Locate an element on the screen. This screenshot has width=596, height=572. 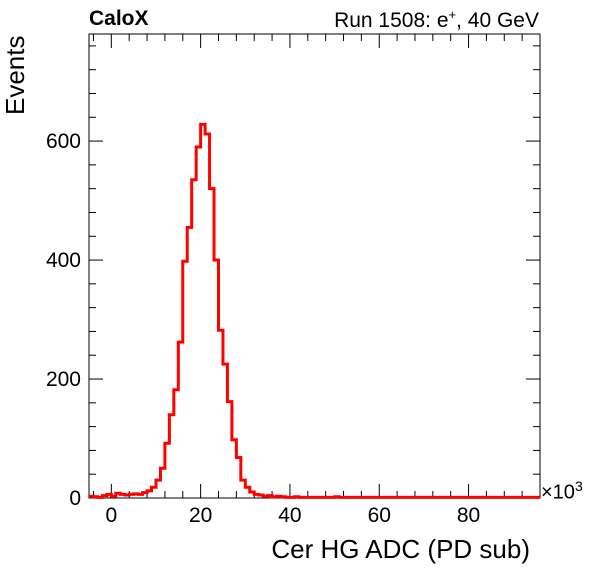
run-title-suffix: , 40 GeV is located at coordinates (497, 20).